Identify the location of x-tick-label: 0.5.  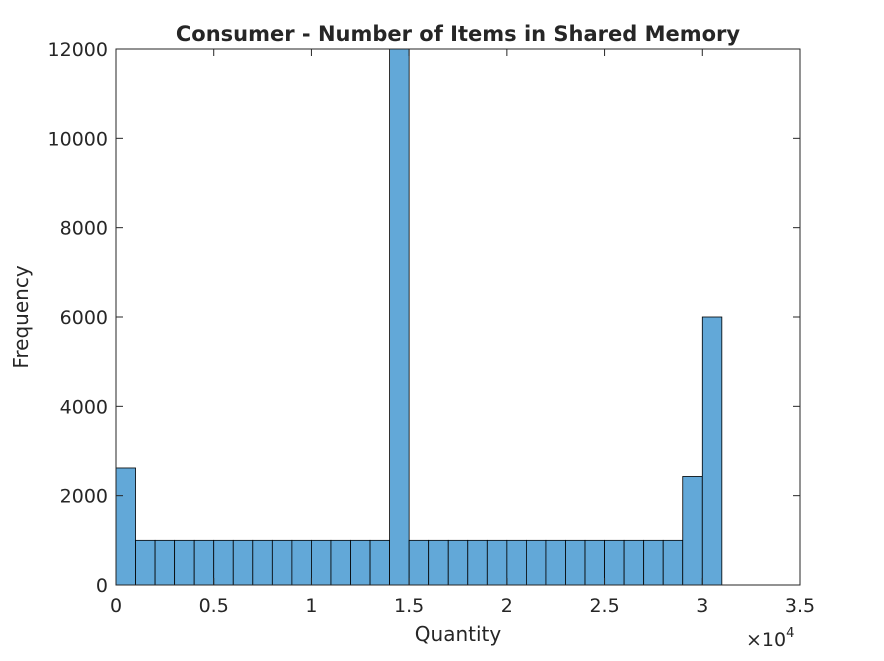
(214, 606).